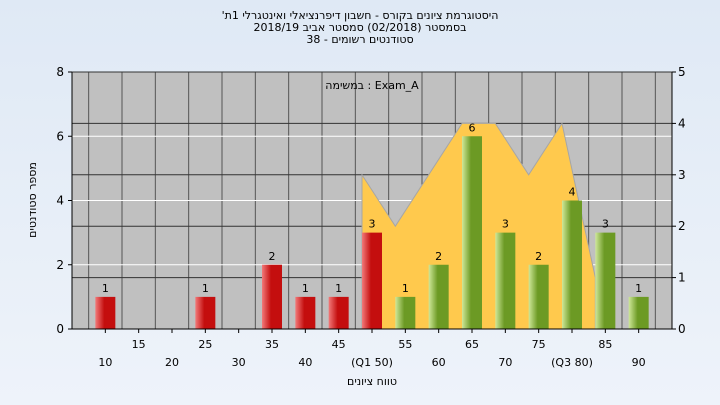 This screenshot has width=720, height=405. I want to click on y-tick-label: 4, so click(60, 201).